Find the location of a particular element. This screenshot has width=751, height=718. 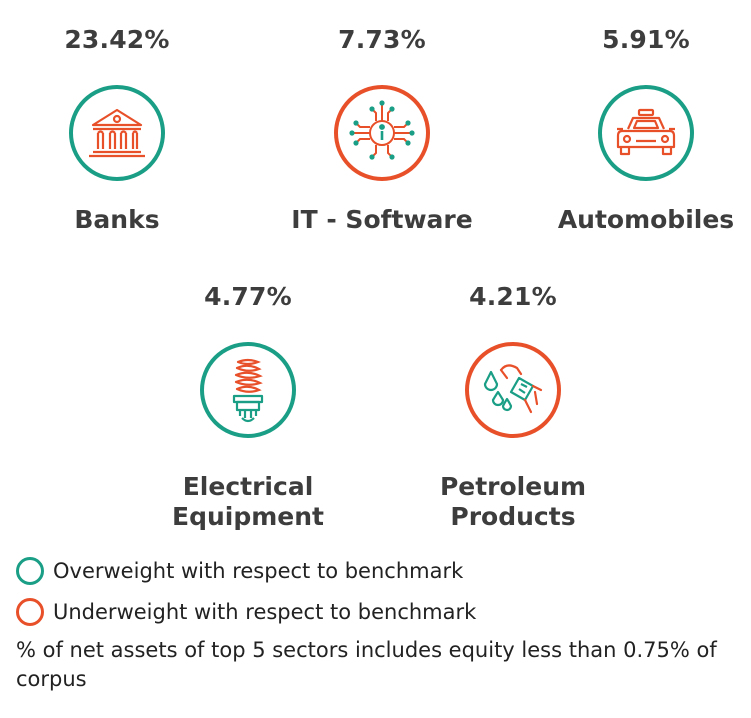

sector-name-line-1: Petroleum is located at coordinates (513, 486).